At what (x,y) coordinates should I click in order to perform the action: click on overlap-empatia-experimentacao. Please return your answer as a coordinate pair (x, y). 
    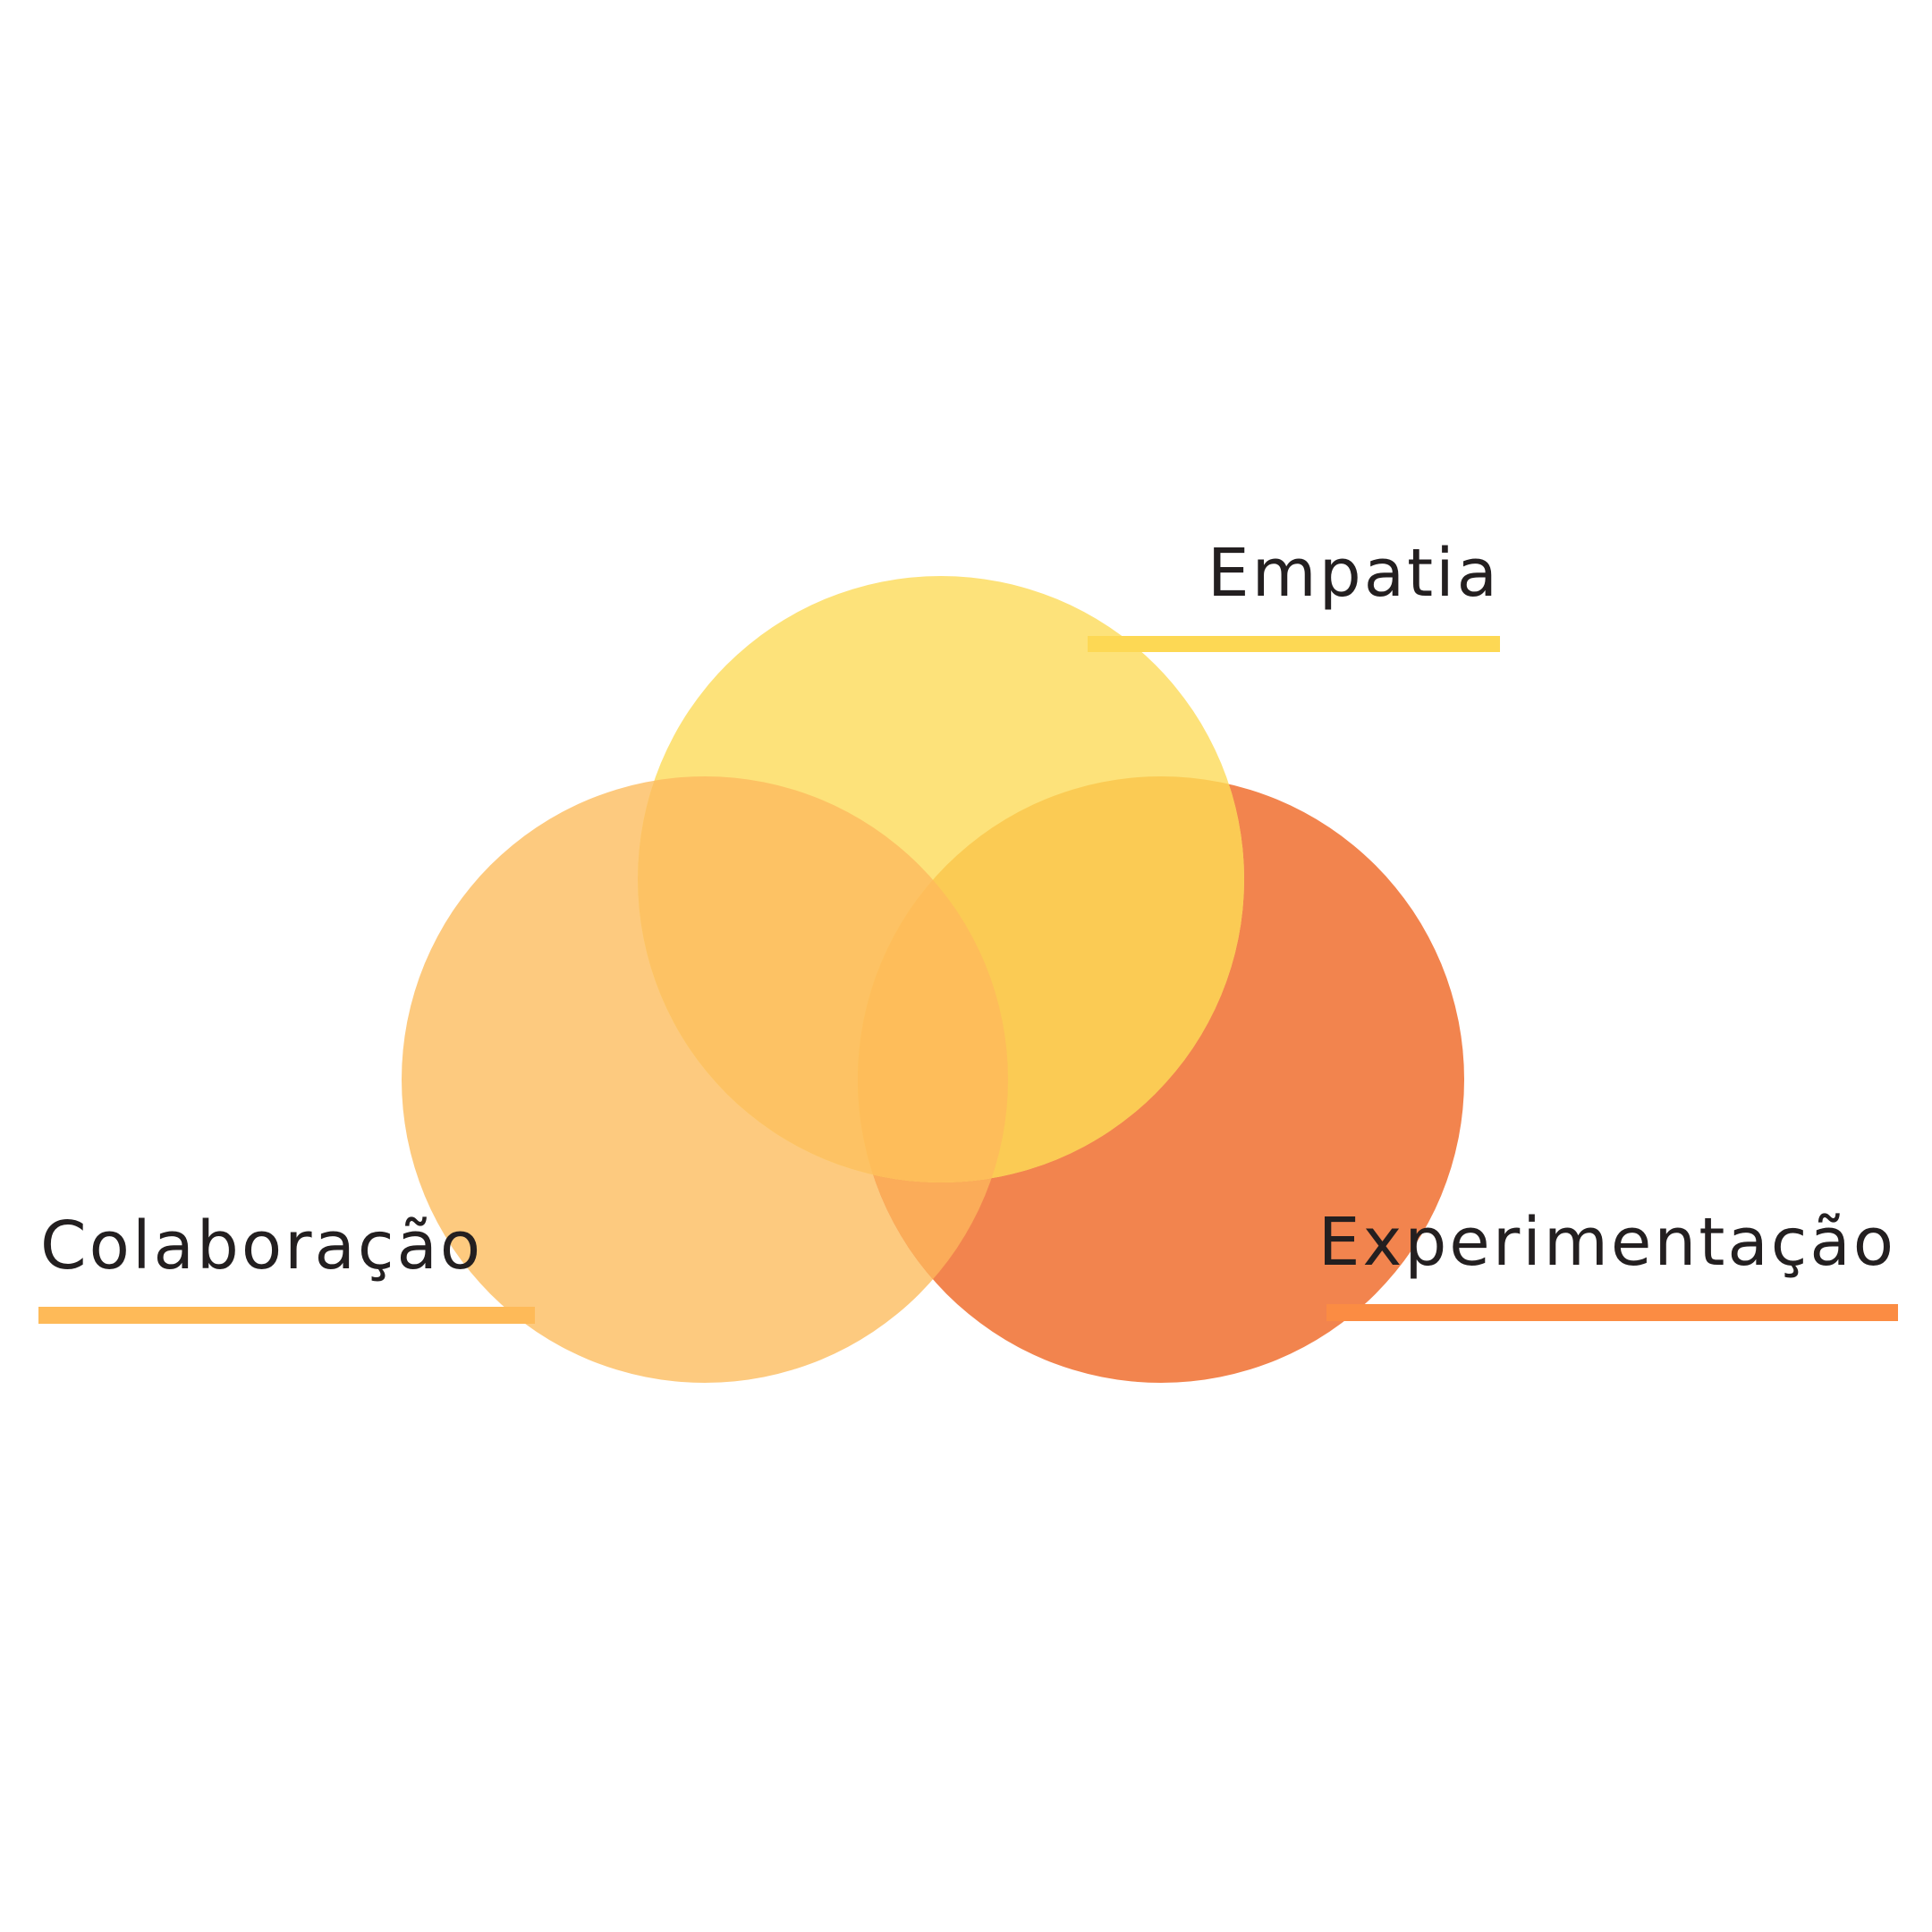
    Looking at the image, I should click on (1051, 979).